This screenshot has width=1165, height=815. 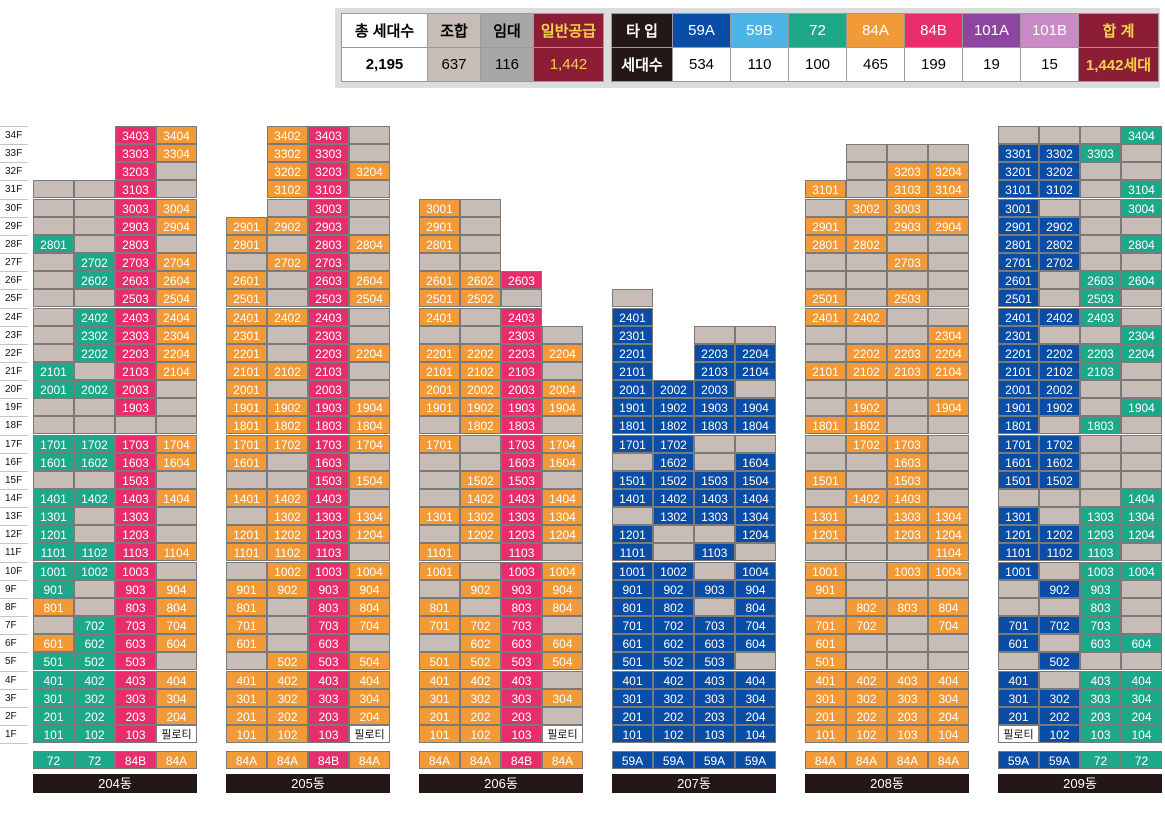 I want to click on floor-label-17f: 17F, so click(x=14, y=443).